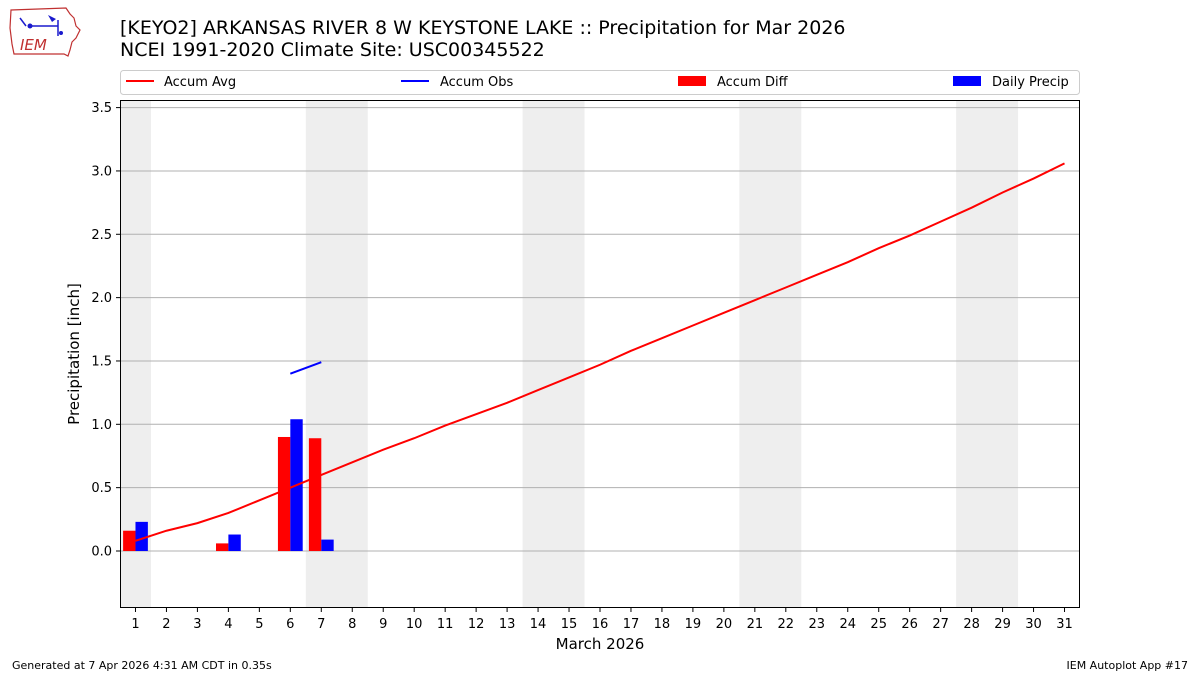 Image resolution: width=1200 pixels, height=675 pixels. Describe the element at coordinates (692, 81) in the screenshot. I see `legend-swatch-accum-diff` at that location.